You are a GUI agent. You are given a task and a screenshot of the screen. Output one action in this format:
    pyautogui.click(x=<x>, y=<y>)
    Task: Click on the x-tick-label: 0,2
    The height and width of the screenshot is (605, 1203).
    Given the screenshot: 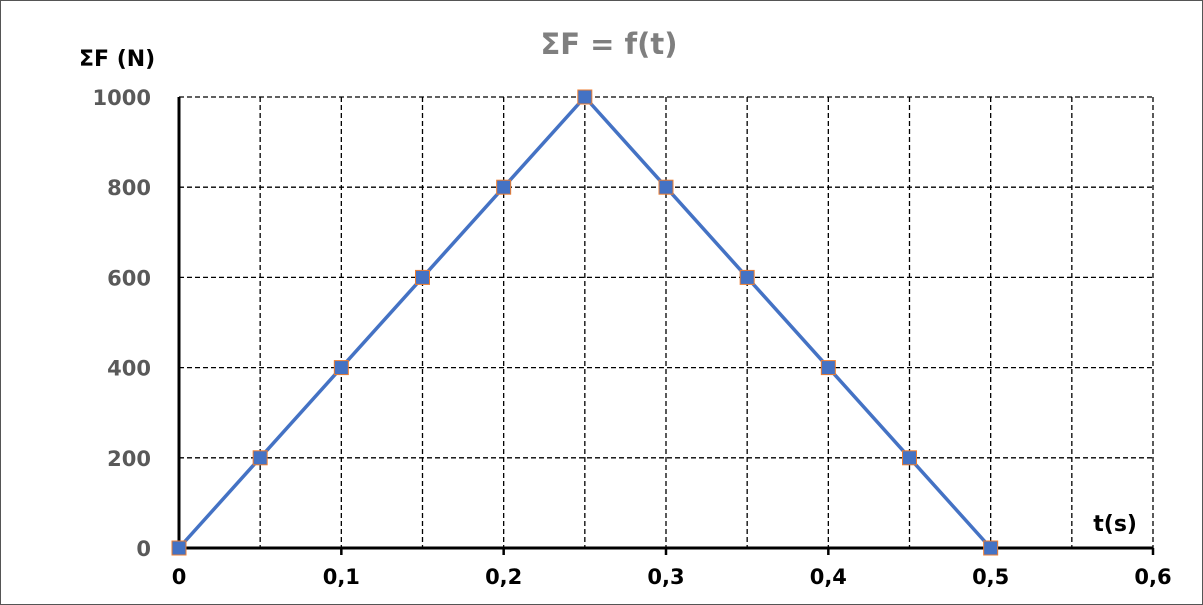 What is the action you would take?
    pyautogui.click(x=503, y=577)
    